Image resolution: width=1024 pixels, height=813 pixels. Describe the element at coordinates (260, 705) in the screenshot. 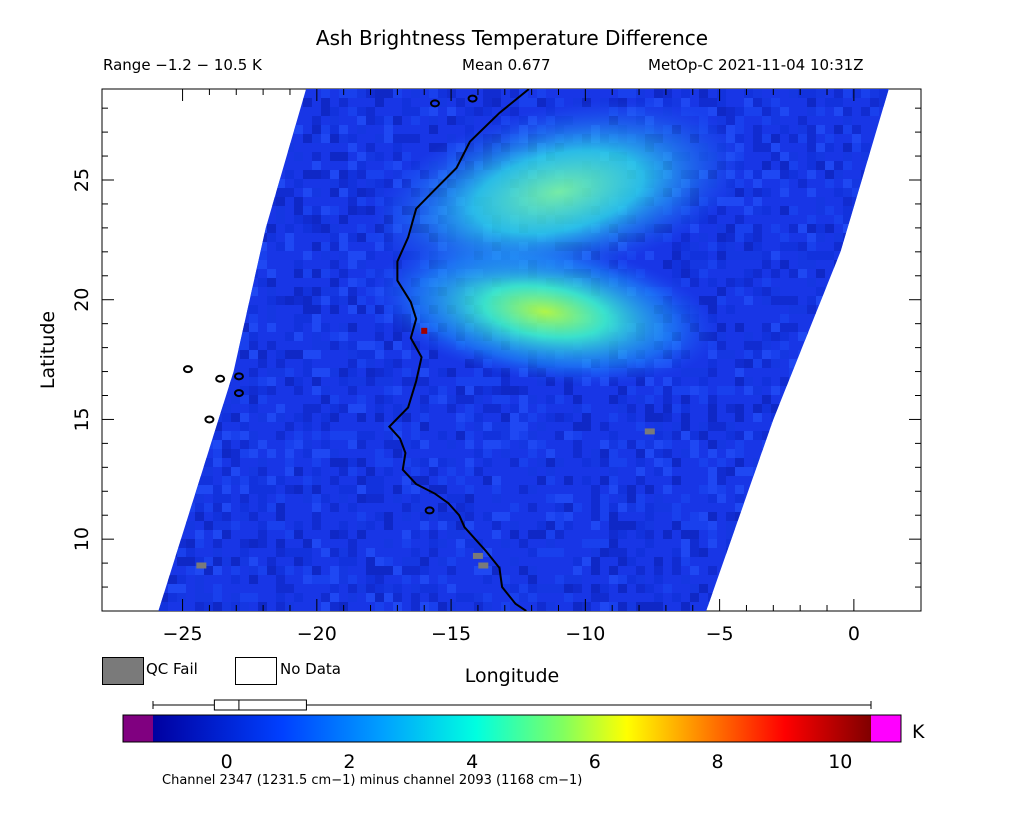

I see `boxplot-box` at that location.